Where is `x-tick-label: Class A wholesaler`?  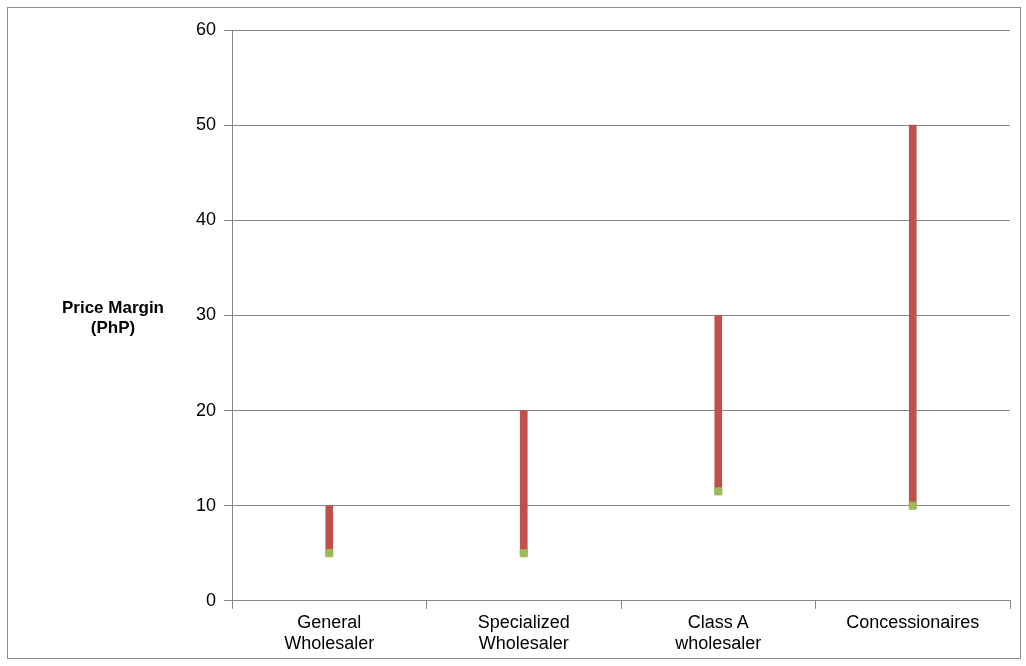
x-tick-label: Class A wholesaler is located at coordinates (718, 632).